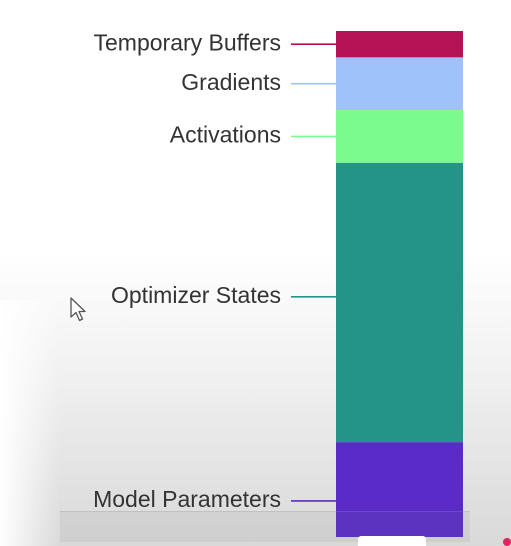 The image size is (511, 546). I want to click on mouse-cursor-icon, so click(78, 309).